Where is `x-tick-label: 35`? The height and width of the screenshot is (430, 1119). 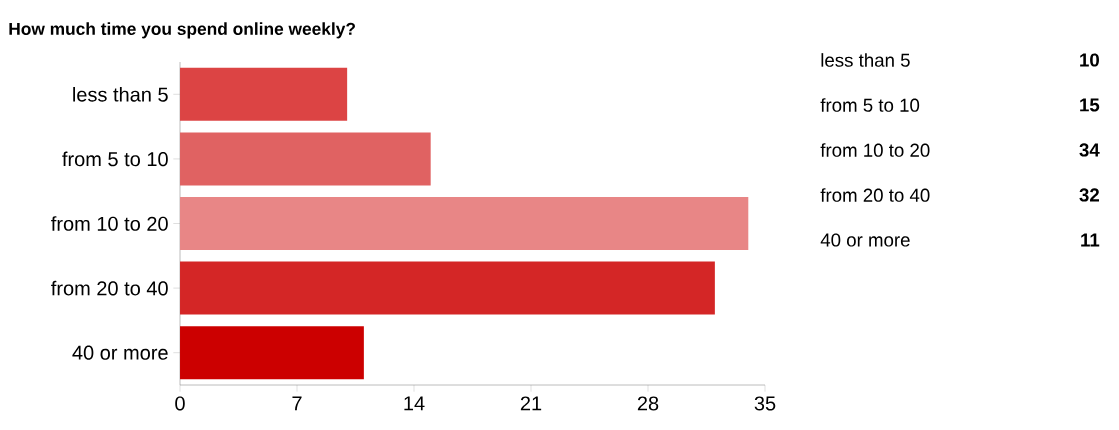 x-tick-label: 35 is located at coordinates (765, 403).